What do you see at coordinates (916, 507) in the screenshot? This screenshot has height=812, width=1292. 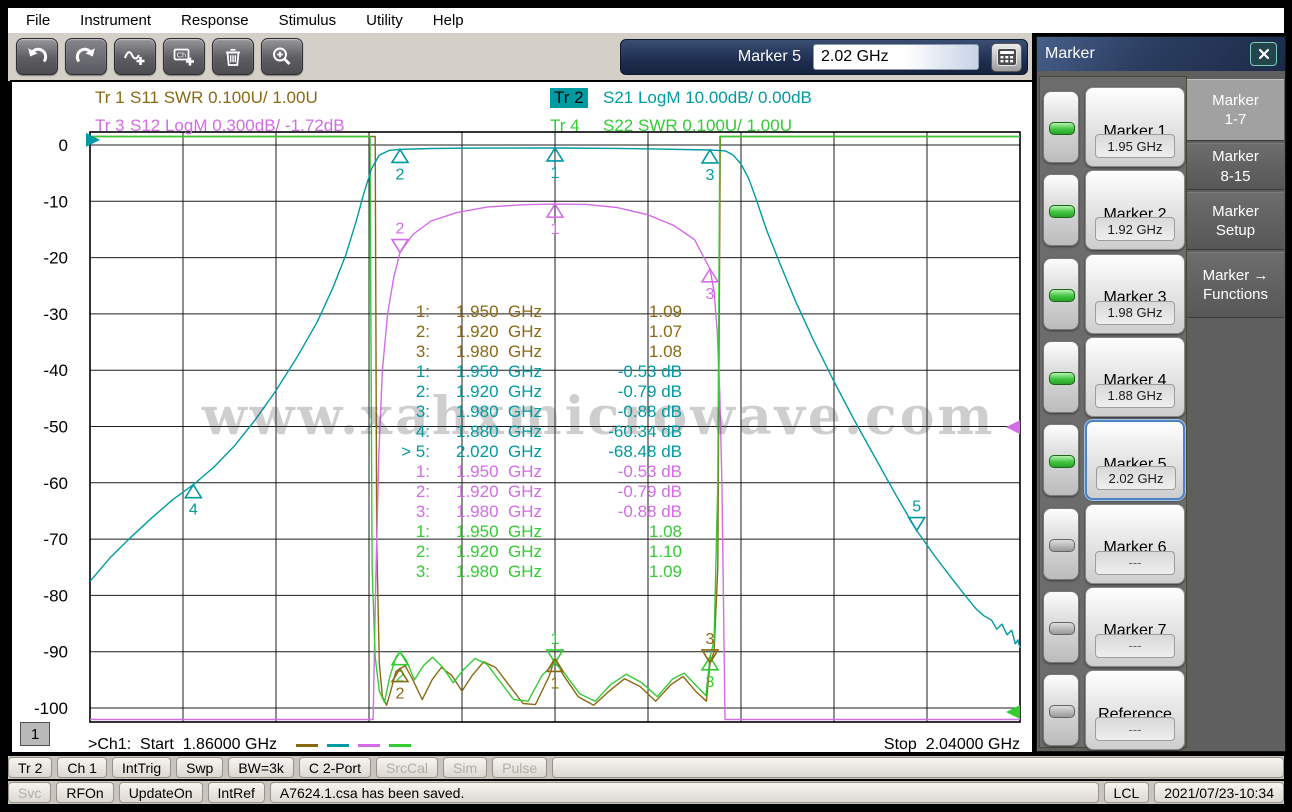 I see `svg-text: 5` at bounding box center [916, 507].